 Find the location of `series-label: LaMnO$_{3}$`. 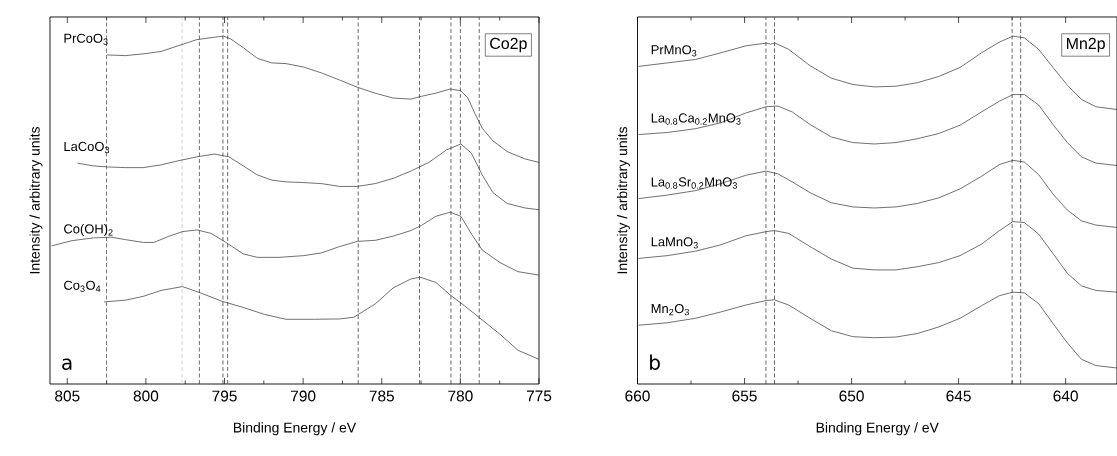

series-label: LaMnO$_{3}$ is located at coordinates (674, 243).